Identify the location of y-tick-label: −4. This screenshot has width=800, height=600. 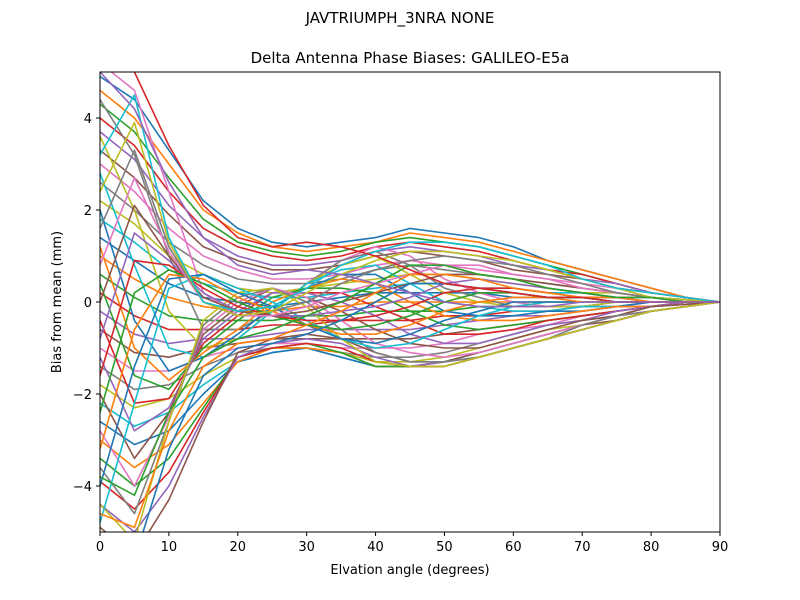
(82, 487).